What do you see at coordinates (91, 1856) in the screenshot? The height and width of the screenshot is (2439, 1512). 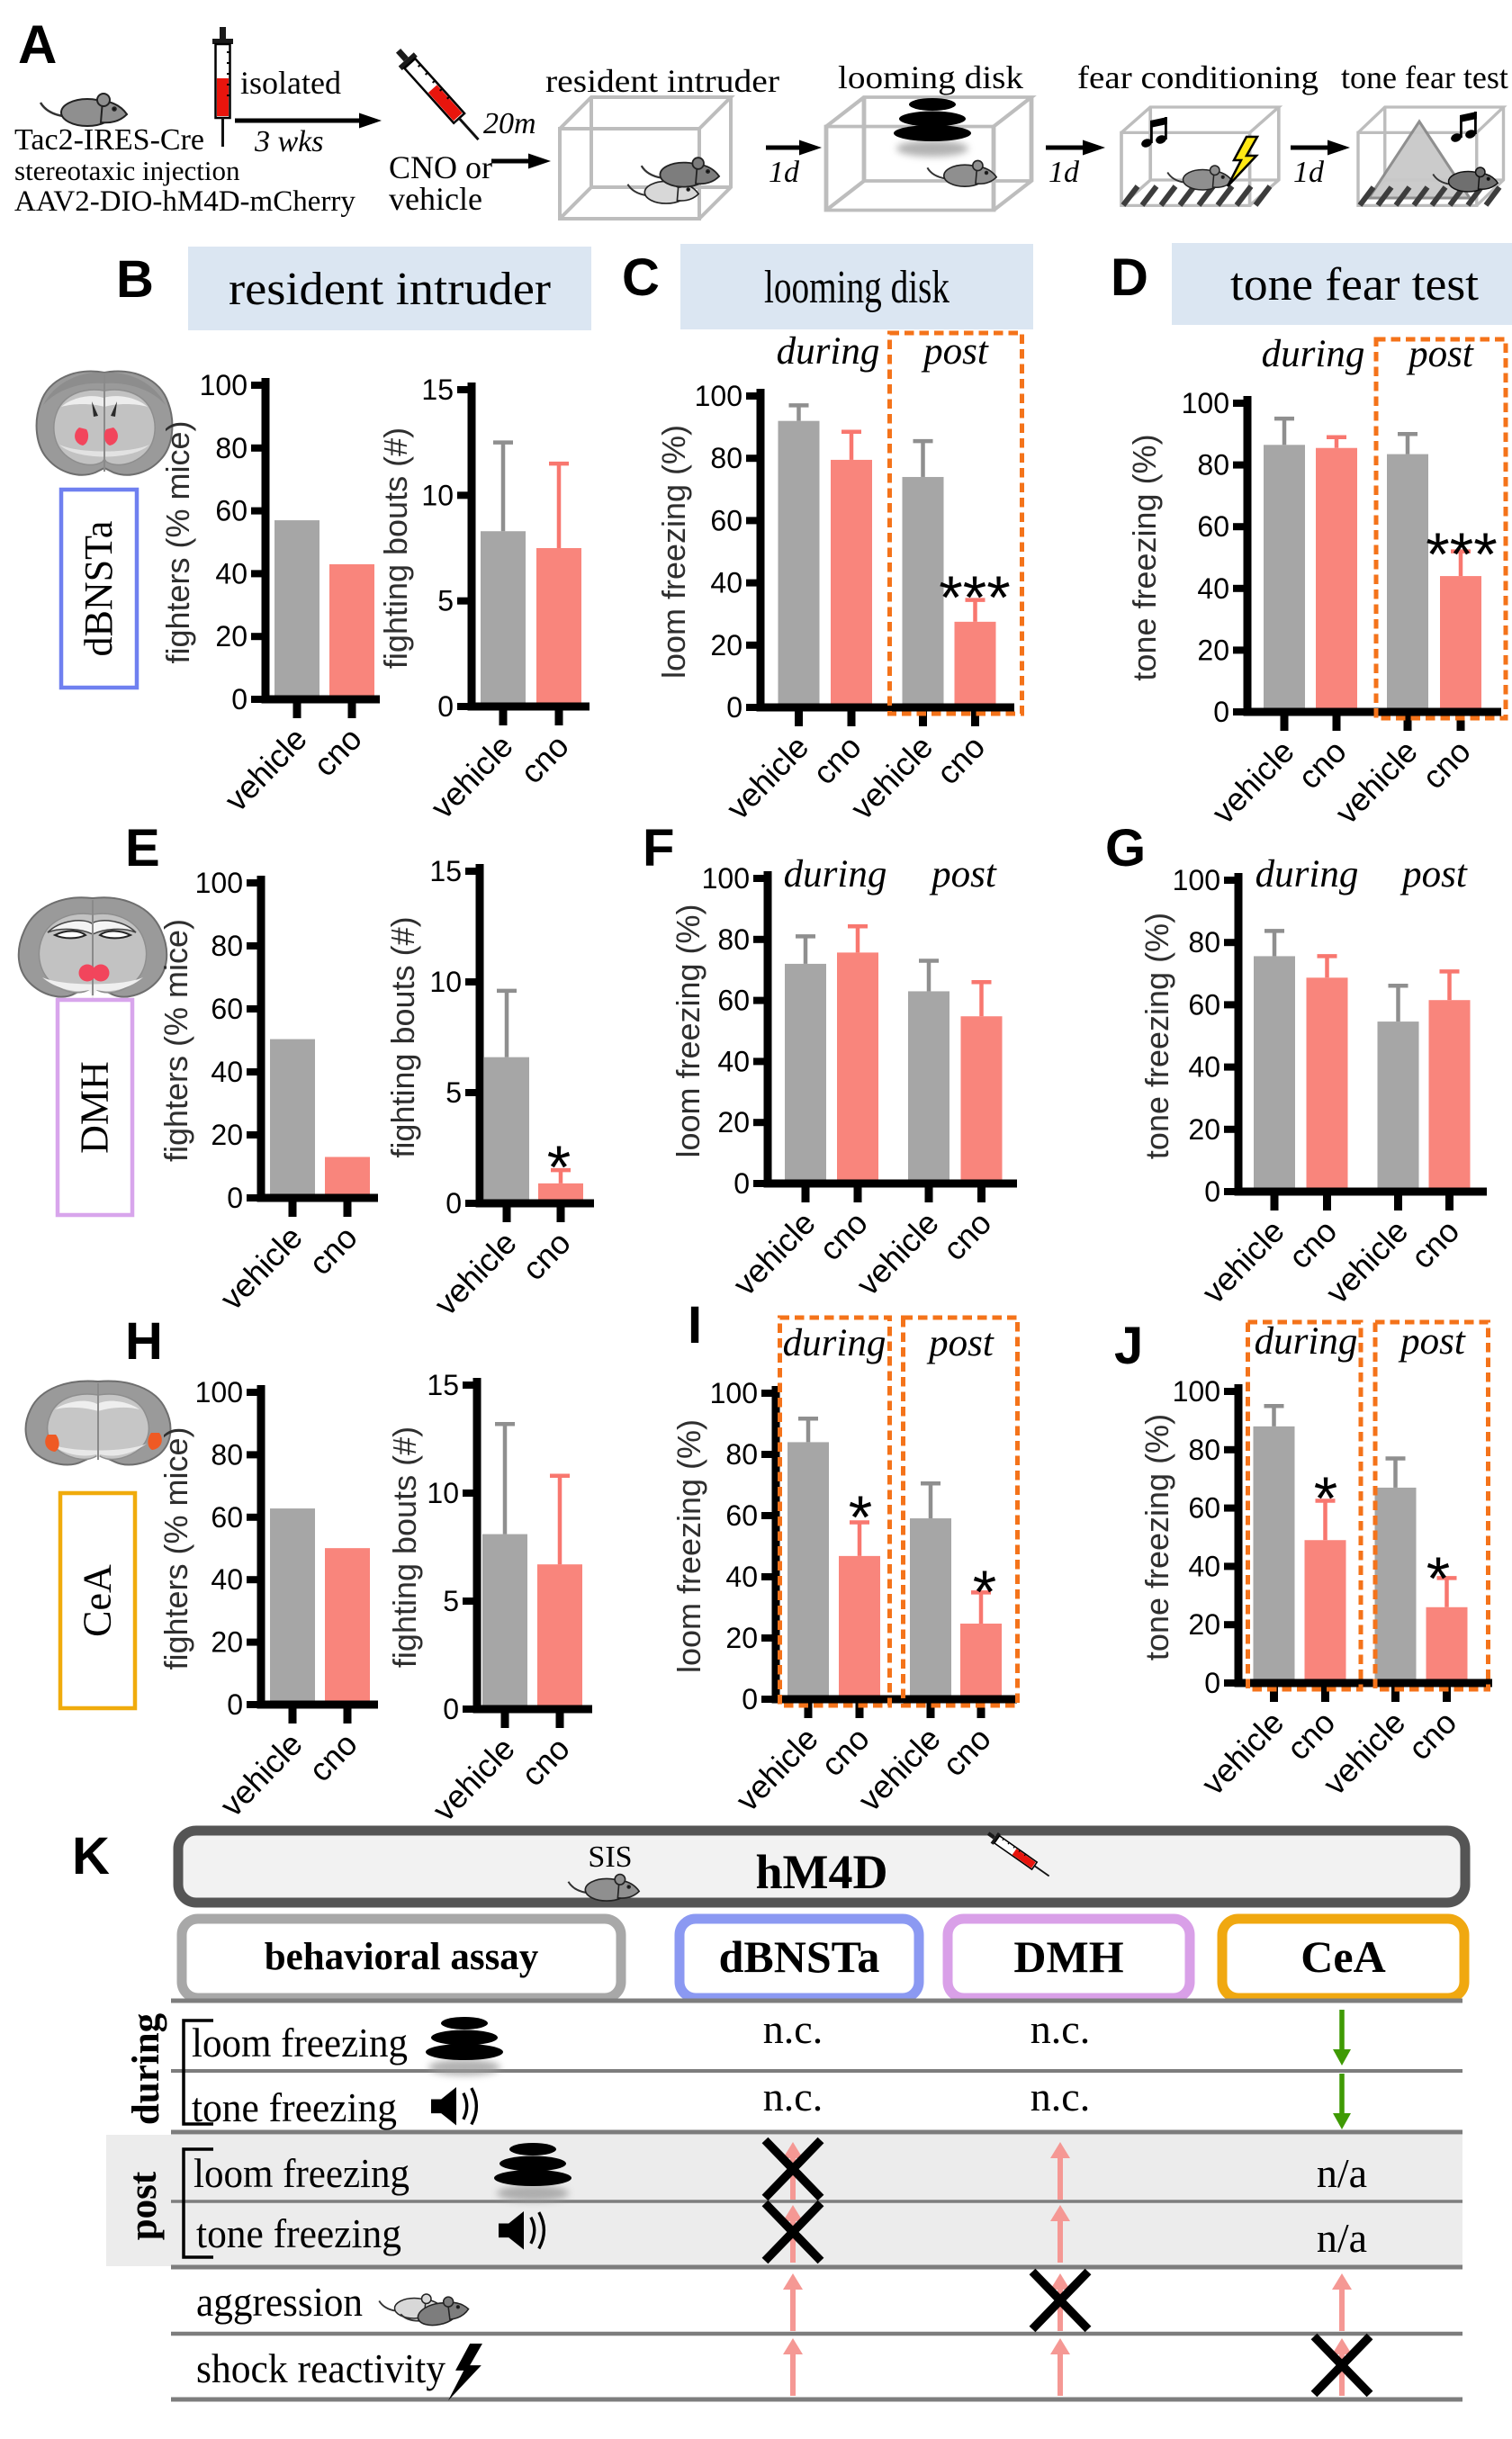 I see `svg-text: K` at bounding box center [91, 1856].